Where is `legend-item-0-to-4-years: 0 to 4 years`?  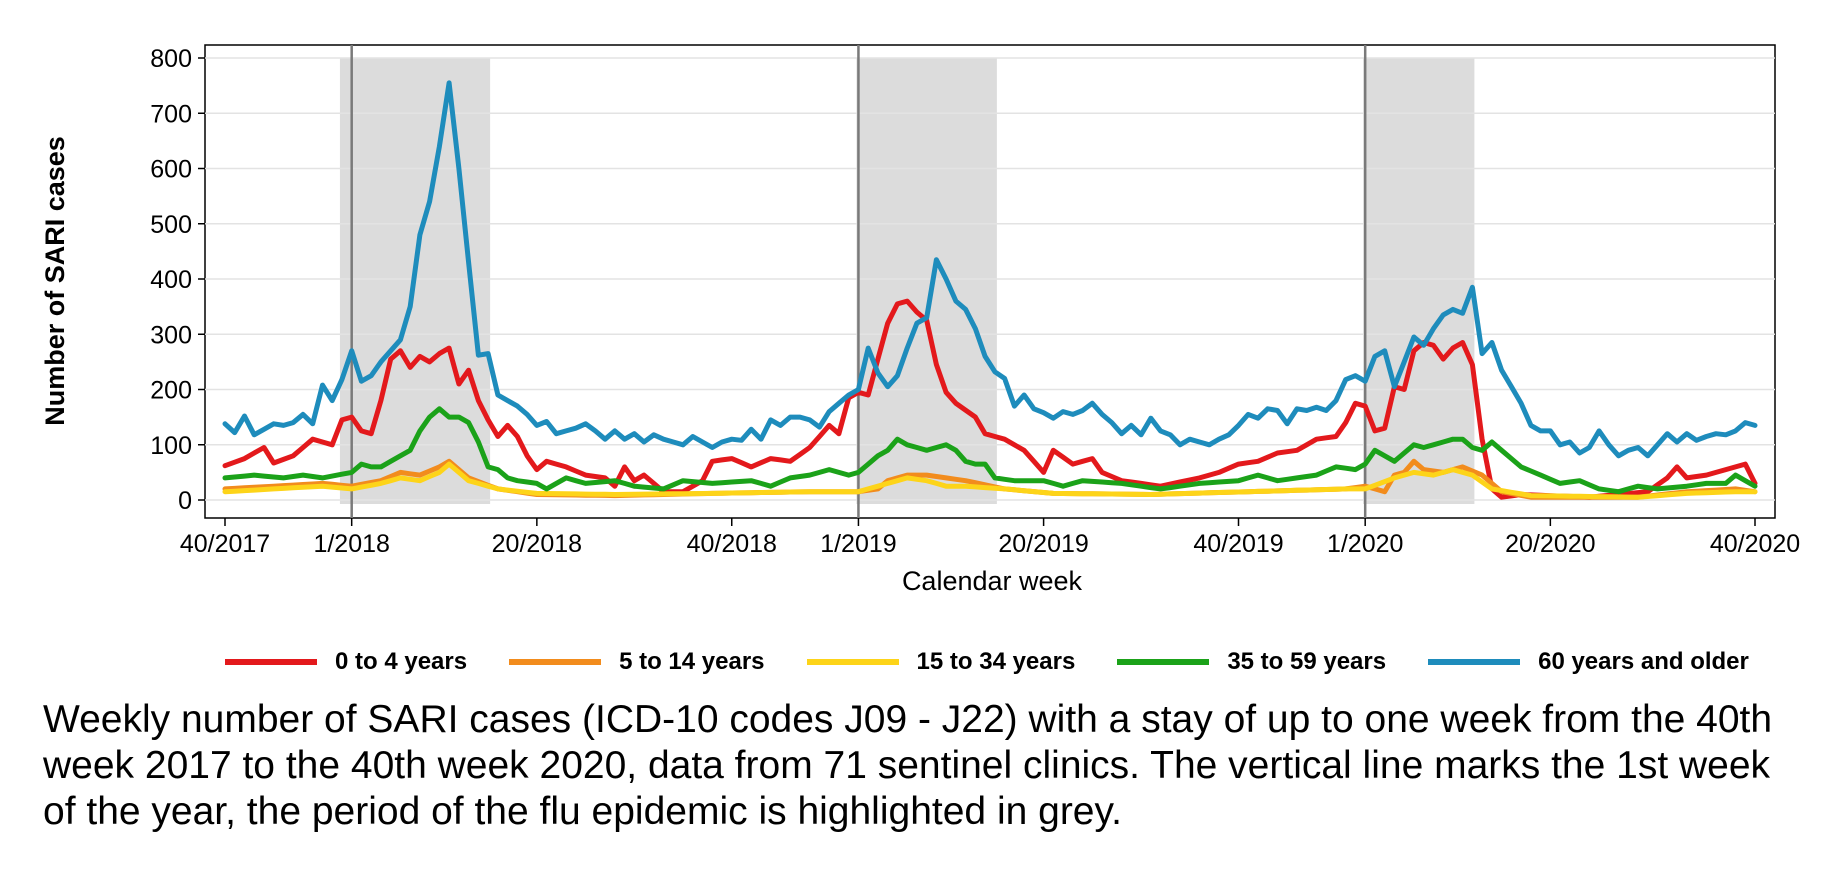 legend-item-0-to-4-years: 0 to 4 years is located at coordinates (346, 662).